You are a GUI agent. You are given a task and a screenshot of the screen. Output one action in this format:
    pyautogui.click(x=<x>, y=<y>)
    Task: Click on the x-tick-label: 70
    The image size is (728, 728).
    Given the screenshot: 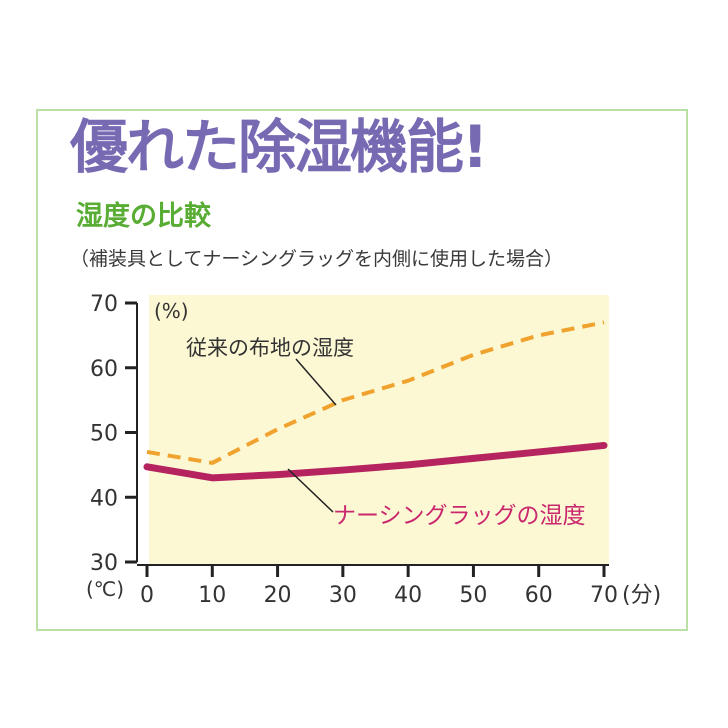 What is the action you would take?
    pyautogui.click(x=604, y=595)
    